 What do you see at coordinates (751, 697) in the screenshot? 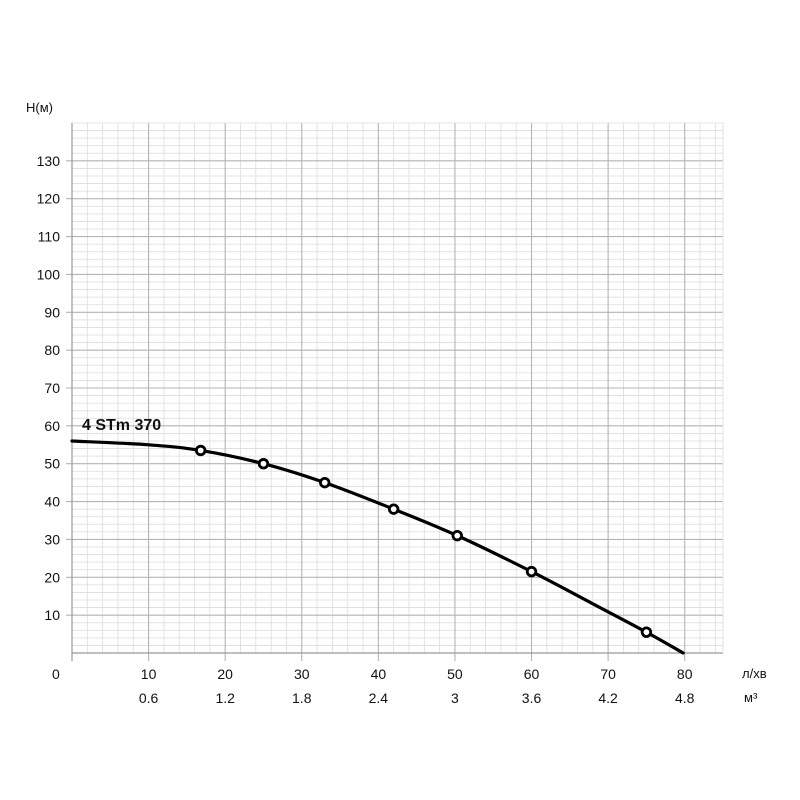
I see `x-axis-label-secondary: м³` at bounding box center [751, 697].